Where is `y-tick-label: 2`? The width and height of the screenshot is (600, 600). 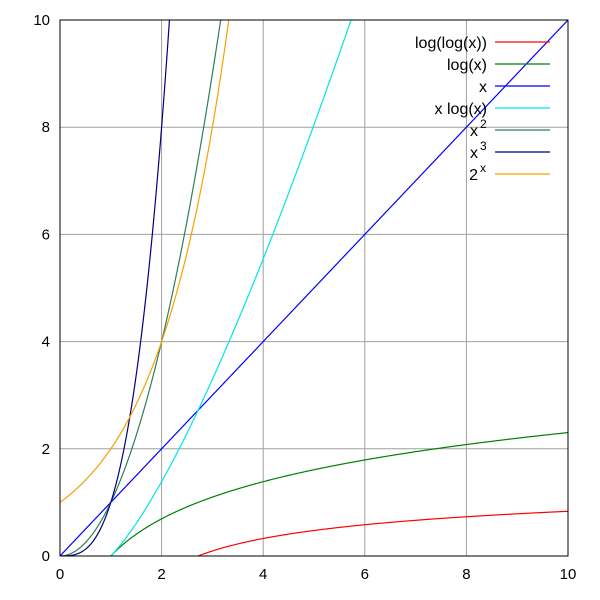 y-tick-label: 2 is located at coordinates (46, 449).